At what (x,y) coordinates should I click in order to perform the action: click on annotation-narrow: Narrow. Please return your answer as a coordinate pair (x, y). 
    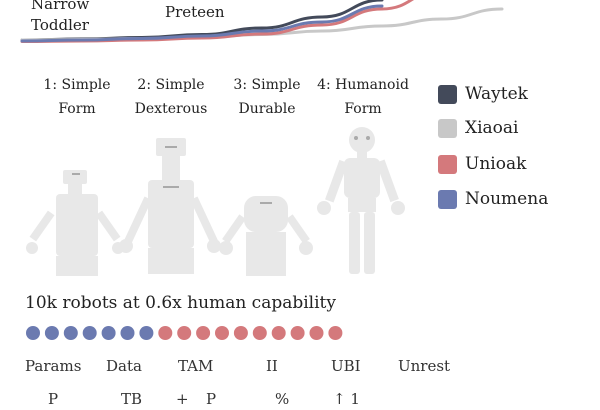
    Looking at the image, I should click on (60, 6).